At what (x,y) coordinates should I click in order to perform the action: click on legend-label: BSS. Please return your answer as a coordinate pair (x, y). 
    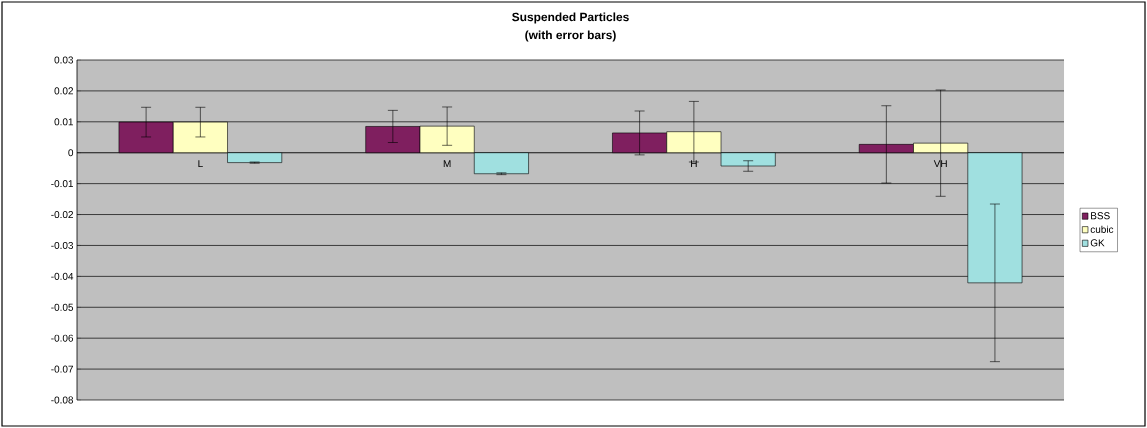
    Looking at the image, I should click on (1100, 216).